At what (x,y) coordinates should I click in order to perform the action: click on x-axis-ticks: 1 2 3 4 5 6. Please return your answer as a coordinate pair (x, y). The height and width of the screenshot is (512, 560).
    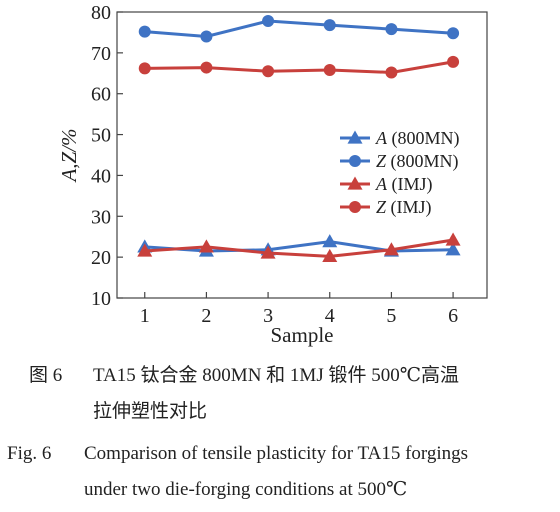
    Looking at the image, I should click on (299, 309).